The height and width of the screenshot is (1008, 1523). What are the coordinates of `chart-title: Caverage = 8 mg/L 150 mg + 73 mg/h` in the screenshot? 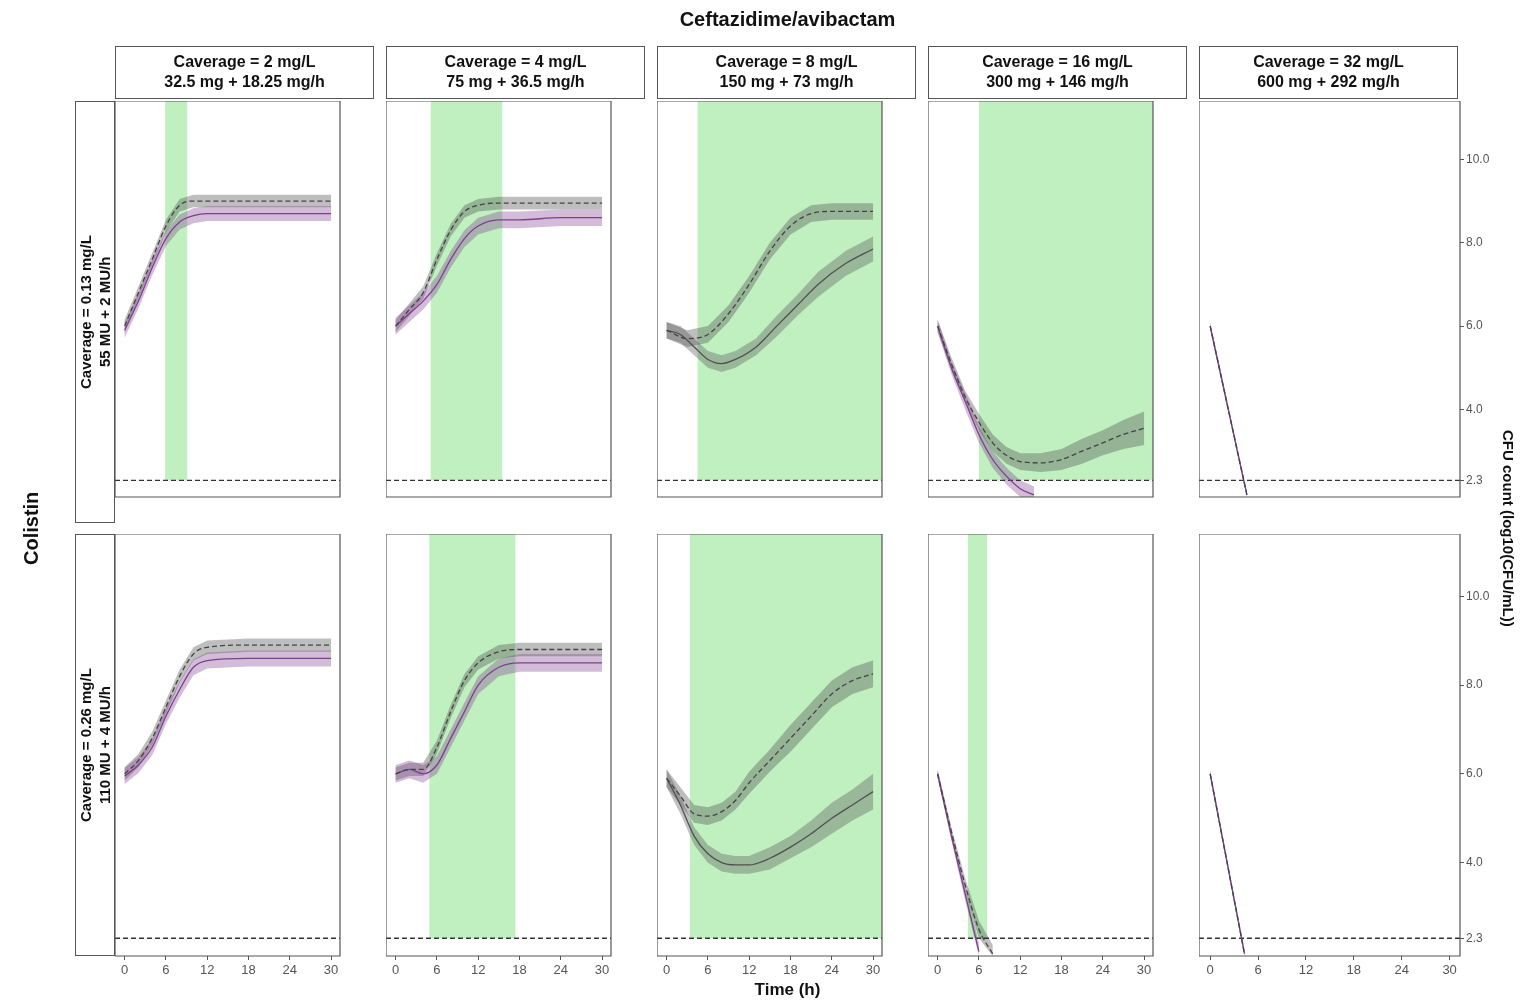 It's located at (786, 72).